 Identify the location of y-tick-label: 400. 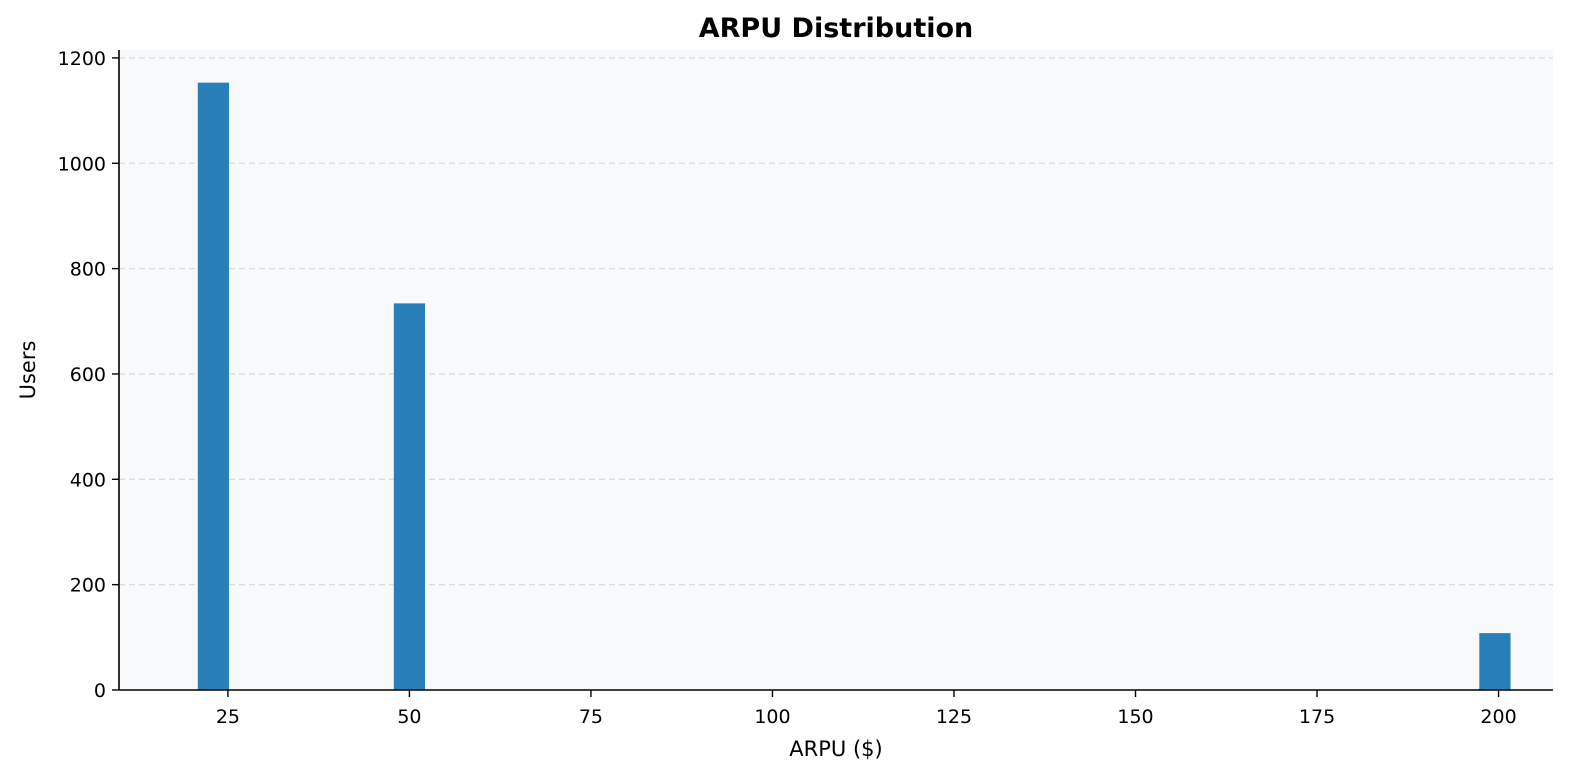
(88, 480).